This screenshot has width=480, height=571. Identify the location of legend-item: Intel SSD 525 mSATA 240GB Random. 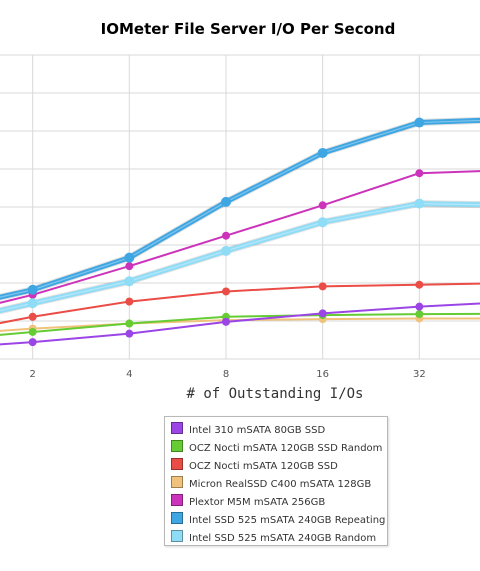
(273, 537).